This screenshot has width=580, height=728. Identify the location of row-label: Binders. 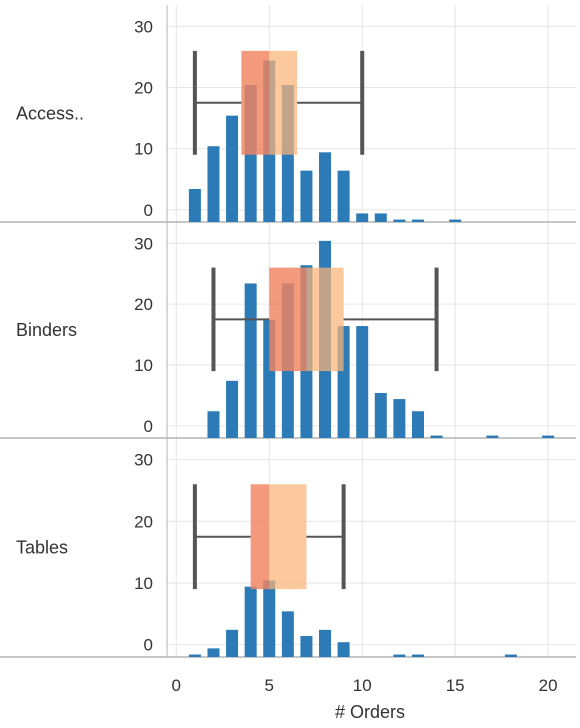
(46, 330).